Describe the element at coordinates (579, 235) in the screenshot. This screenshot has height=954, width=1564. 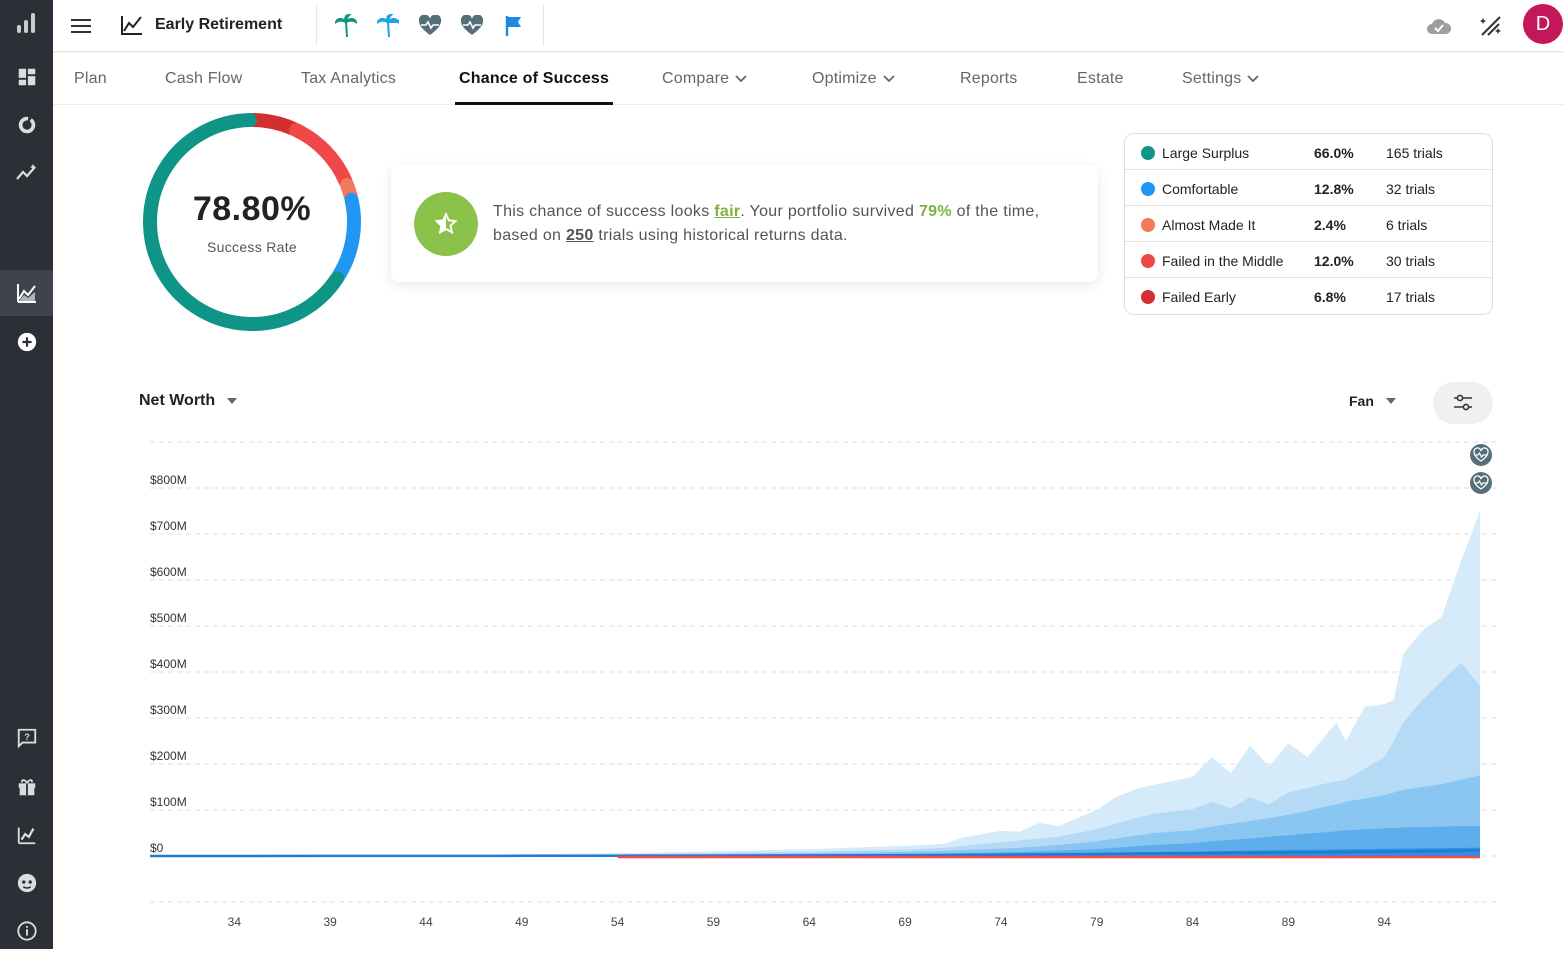
I see `trials-link: 250` at that location.